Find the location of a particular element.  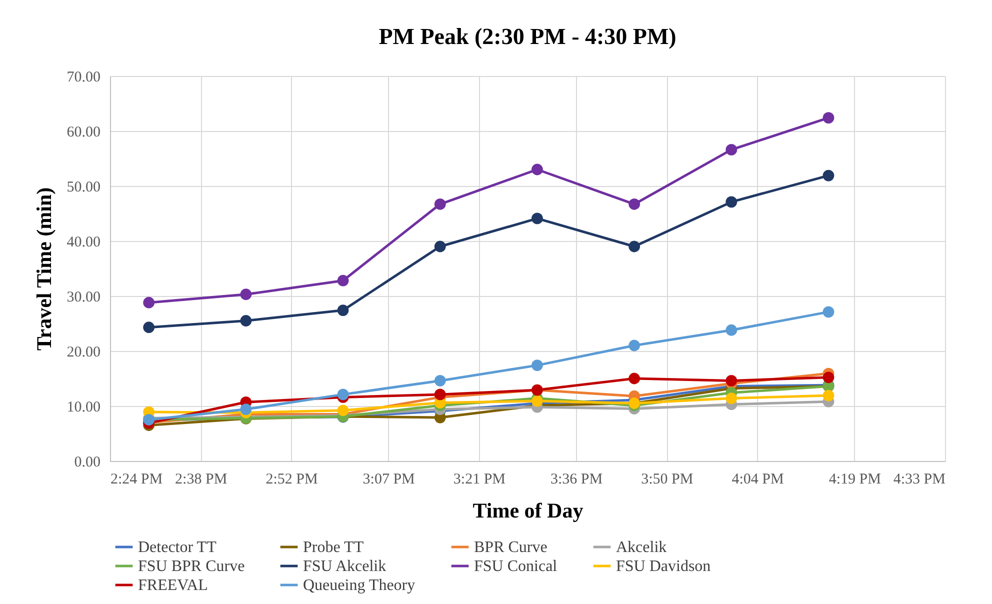

x-tick-label: 2:24 PM is located at coordinates (136, 480).